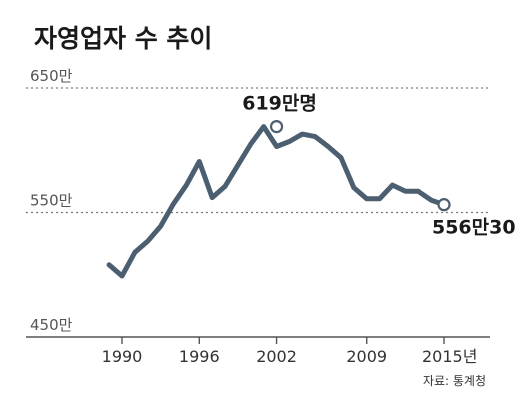  What do you see at coordinates (51, 76) in the screenshot?
I see `y-tick-label: 650만` at bounding box center [51, 76].